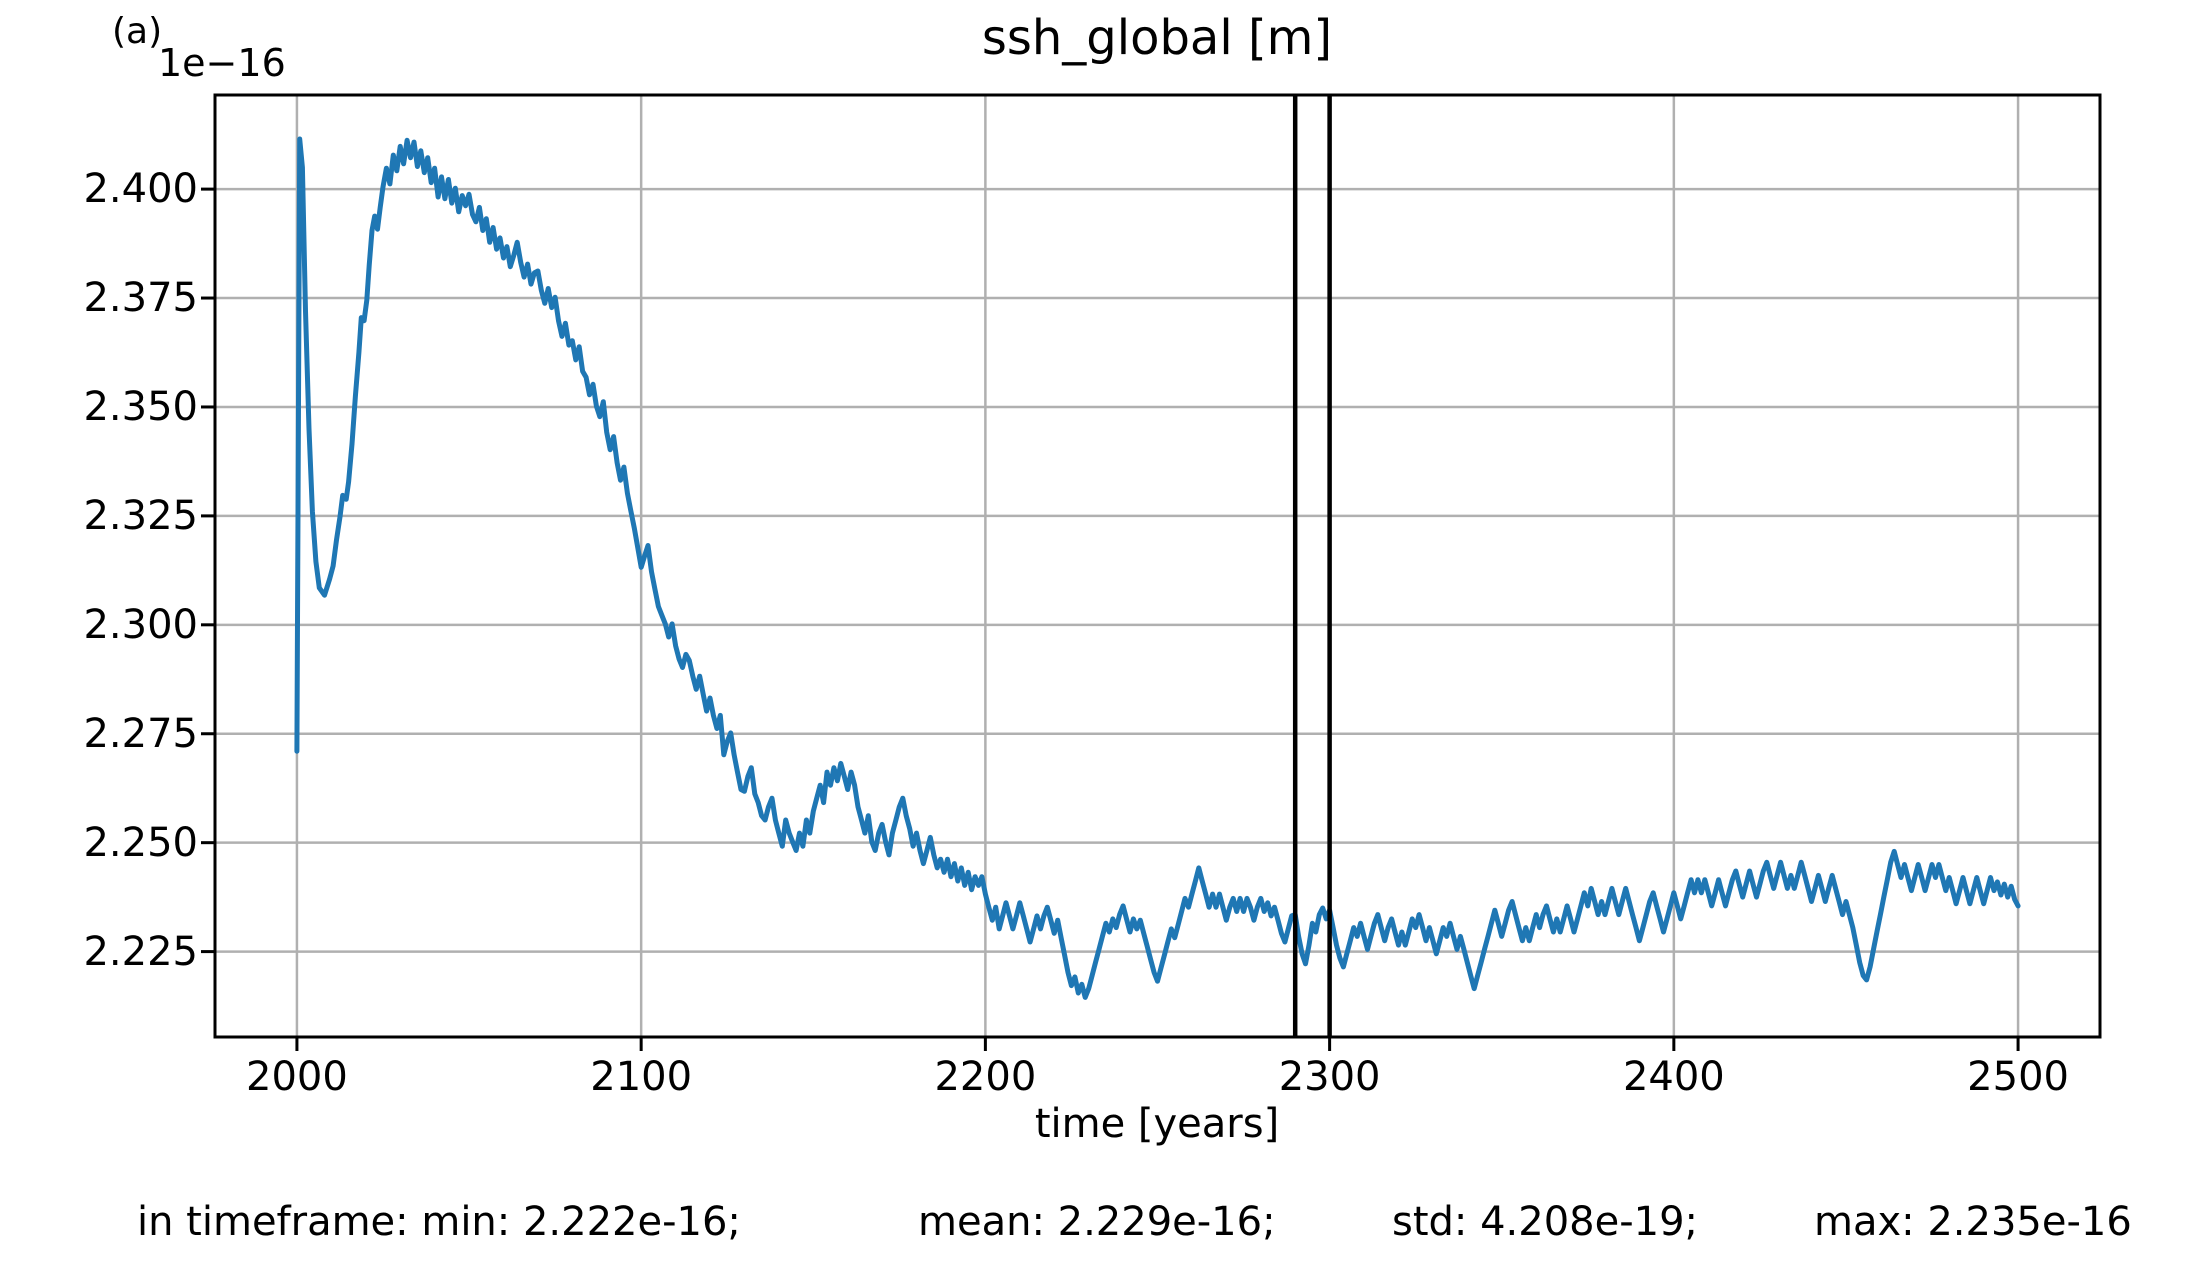 Image resolution: width=2196 pixels, height=1263 pixels. What do you see at coordinates (641, 1077) in the screenshot?
I see `x-tick-label: 2100` at bounding box center [641, 1077].